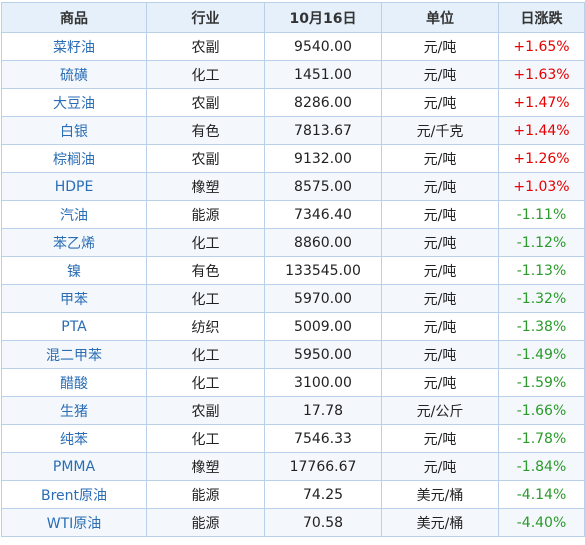 The width and height of the screenshot is (585, 545). Describe the element at coordinates (541, 522) in the screenshot. I see `daily-change-cell: -4.40%` at that location.